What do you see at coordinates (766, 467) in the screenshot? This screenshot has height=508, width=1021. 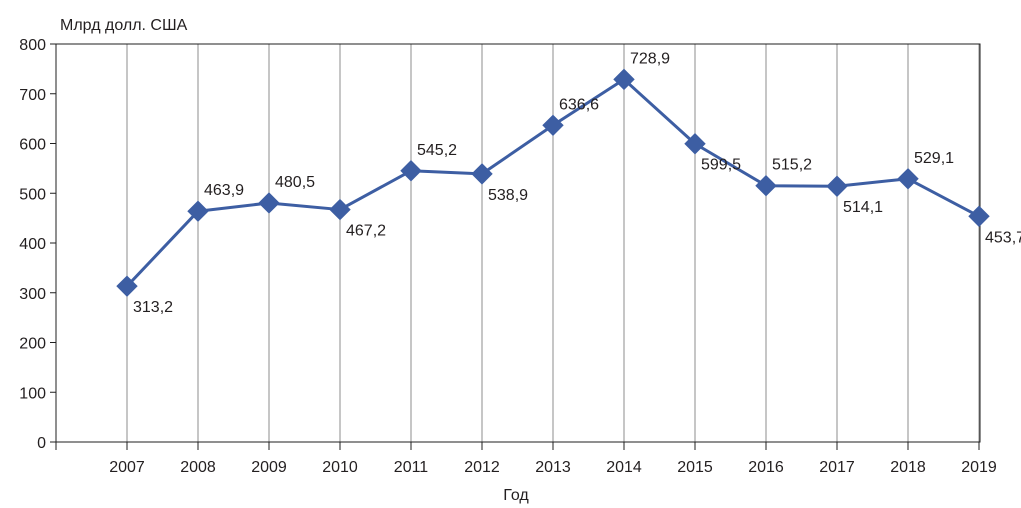 I see `x-tick-label: 2016` at bounding box center [766, 467].